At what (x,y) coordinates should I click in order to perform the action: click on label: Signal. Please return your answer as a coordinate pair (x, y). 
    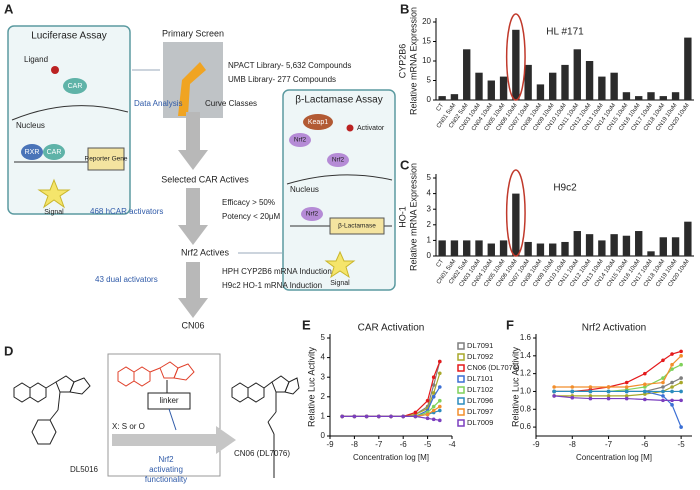
    Looking at the image, I should click on (340, 283).